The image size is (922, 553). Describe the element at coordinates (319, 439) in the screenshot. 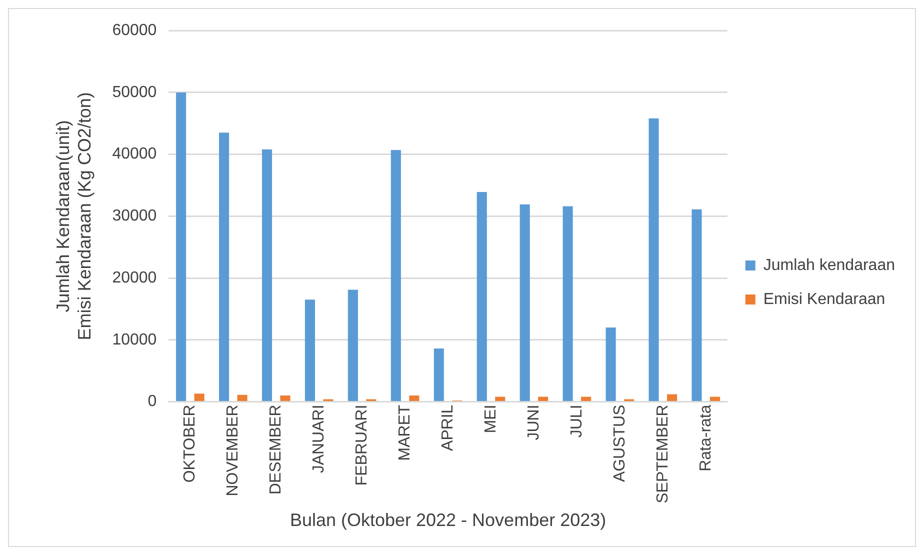

I see `x-tick-label: JANUARI` at that location.